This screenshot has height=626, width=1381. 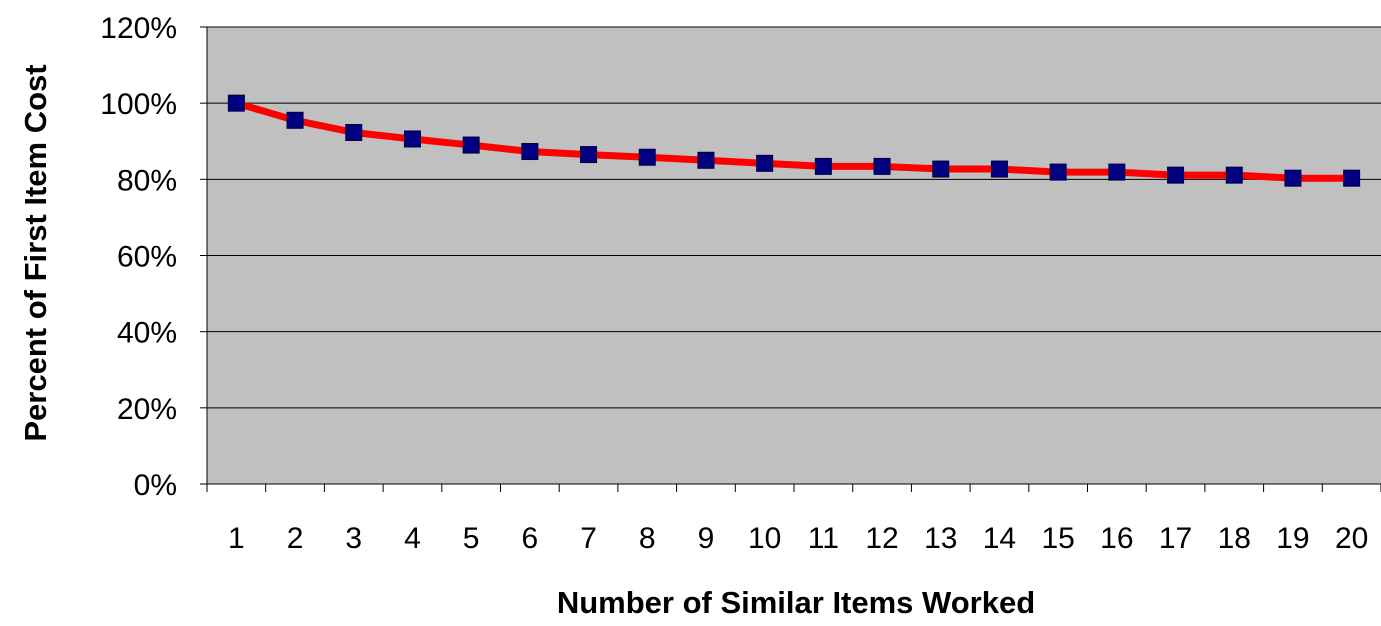 What do you see at coordinates (647, 538) in the screenshot?
I see `x-tick-label: 8` at bounding box center [647, 538].